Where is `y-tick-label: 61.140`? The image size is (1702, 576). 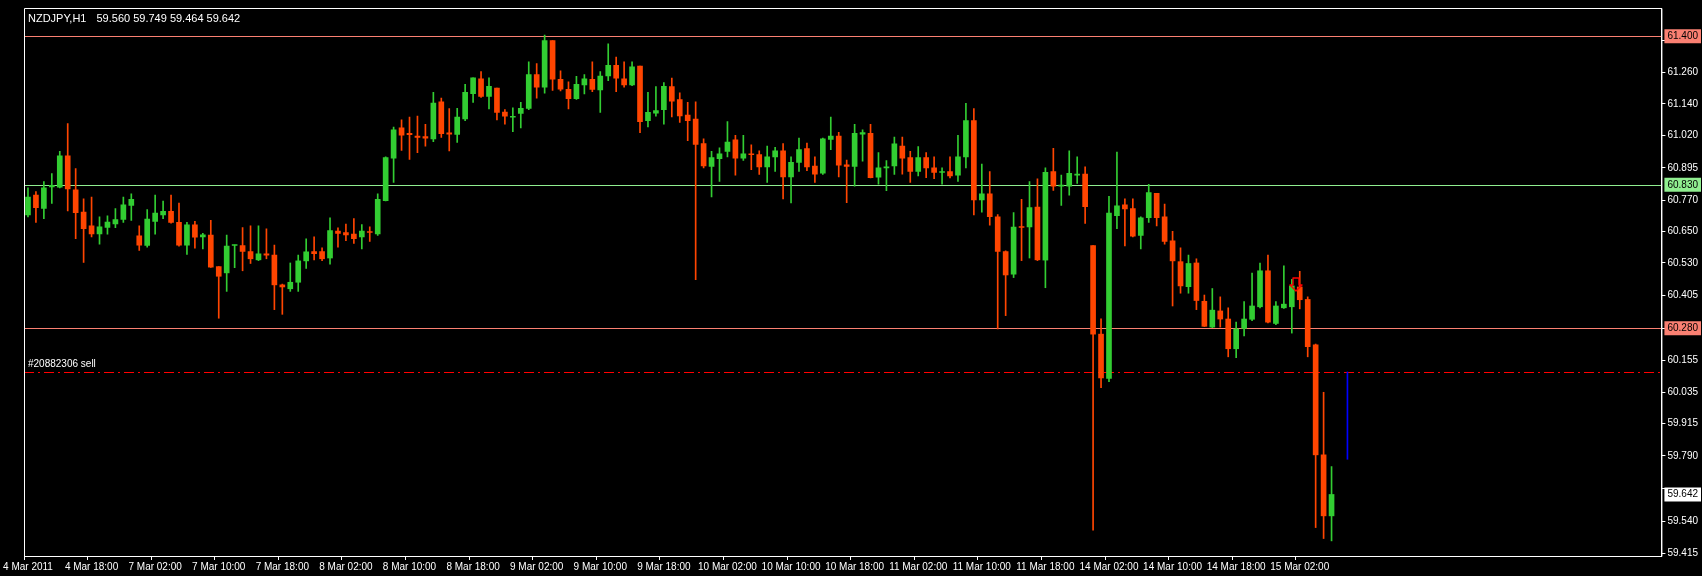
y-tick-label: 61.140 is located at coordinates (1683, 103).